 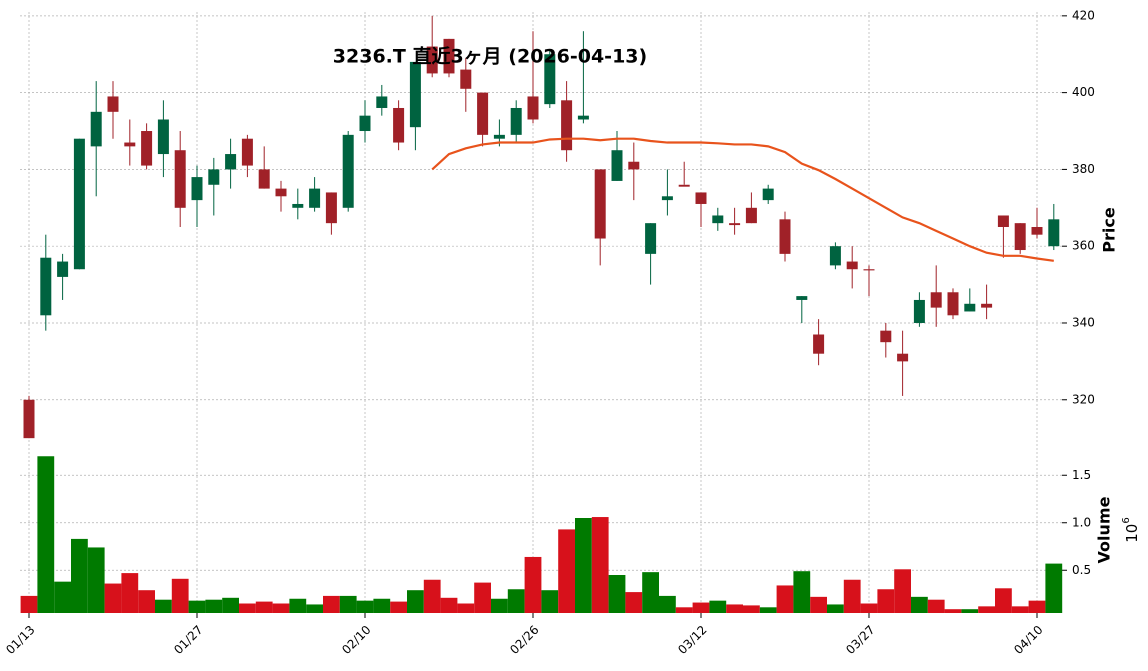 I want to click on x-tick-label: 02/26, so click(x=524, y=640).